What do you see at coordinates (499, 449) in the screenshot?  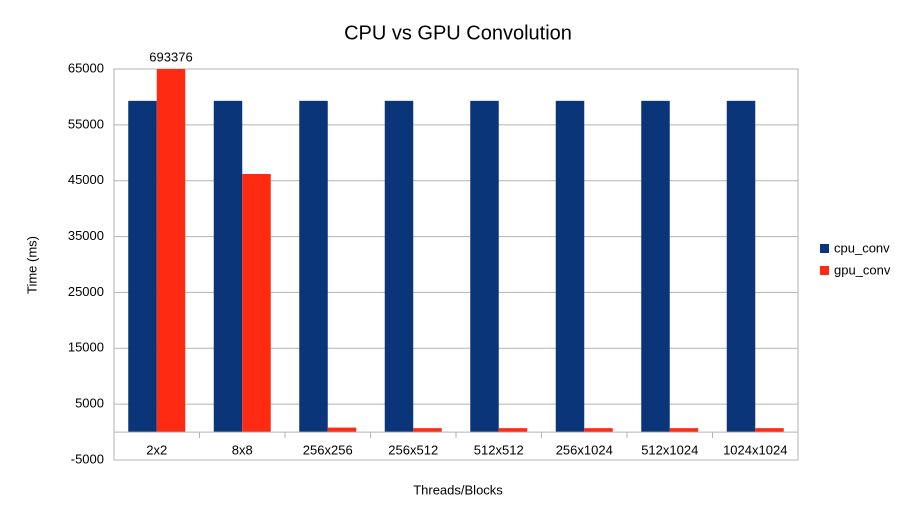 I see `x-tick-label: 512x512` at bounding box center [499, 449].